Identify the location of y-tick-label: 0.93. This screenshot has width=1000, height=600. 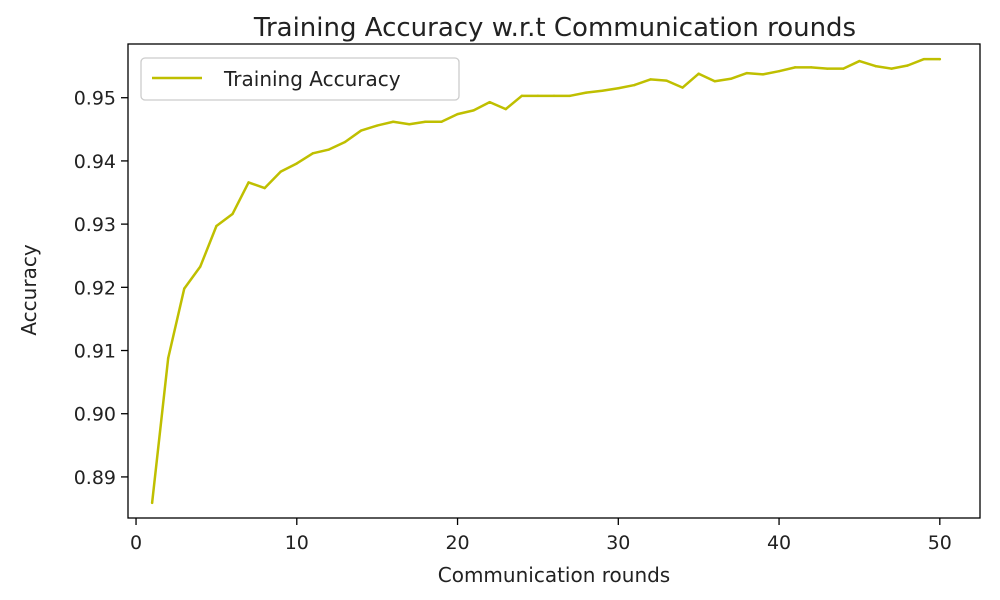
(95, 225).